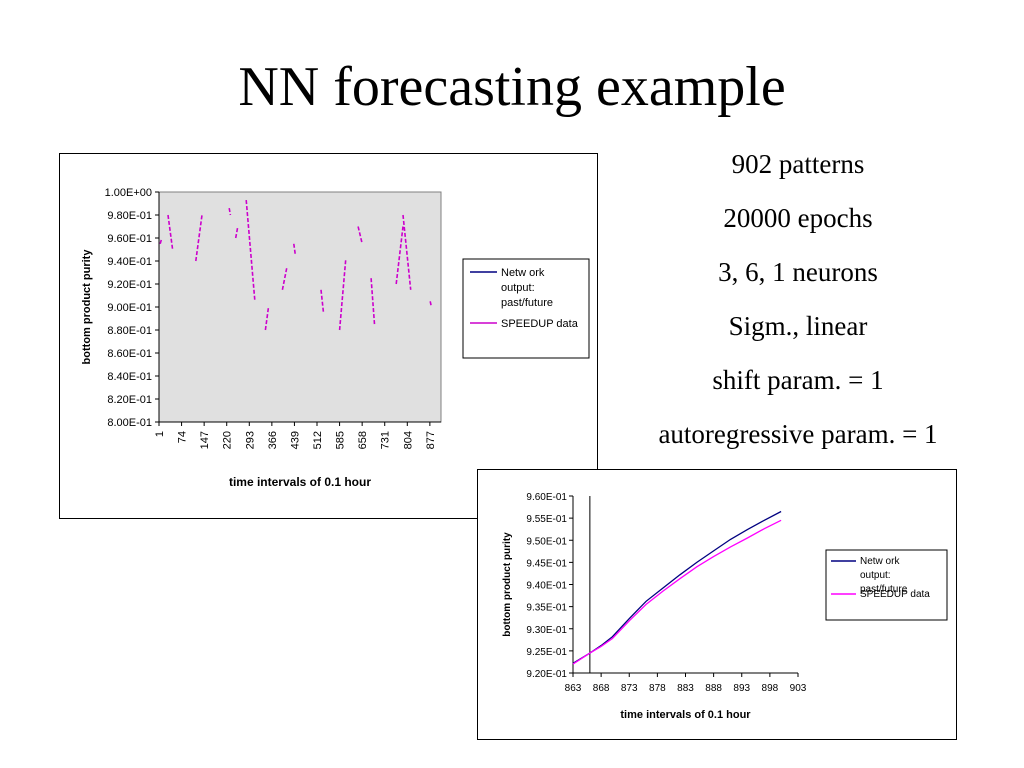 The image size is (1024, 768). I want to click on speedup-data-line, so click(677, 592).